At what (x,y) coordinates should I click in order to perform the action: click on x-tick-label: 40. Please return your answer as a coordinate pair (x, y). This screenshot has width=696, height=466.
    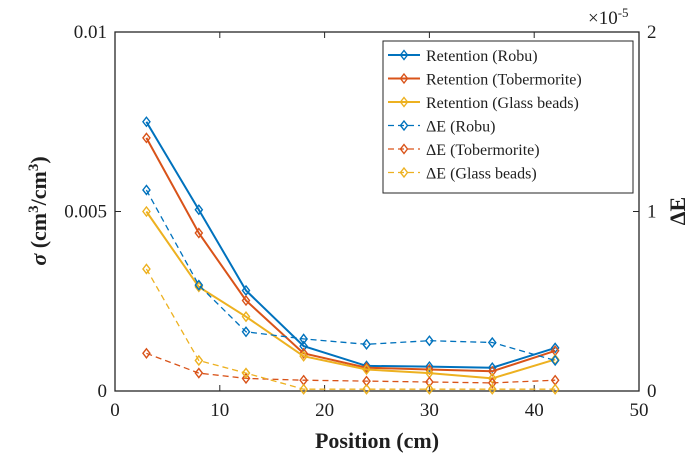
    Looking at the image, I should click on (534, 410).